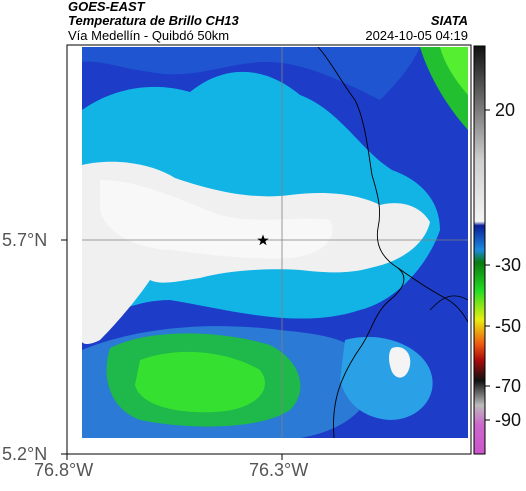 This screenshot has width=526, height=491. What do you see at coordinates (416, 35) in the screenshot?
I see `datetime-label: 2024-10-05 04:19` at bounding box center [416, 35].